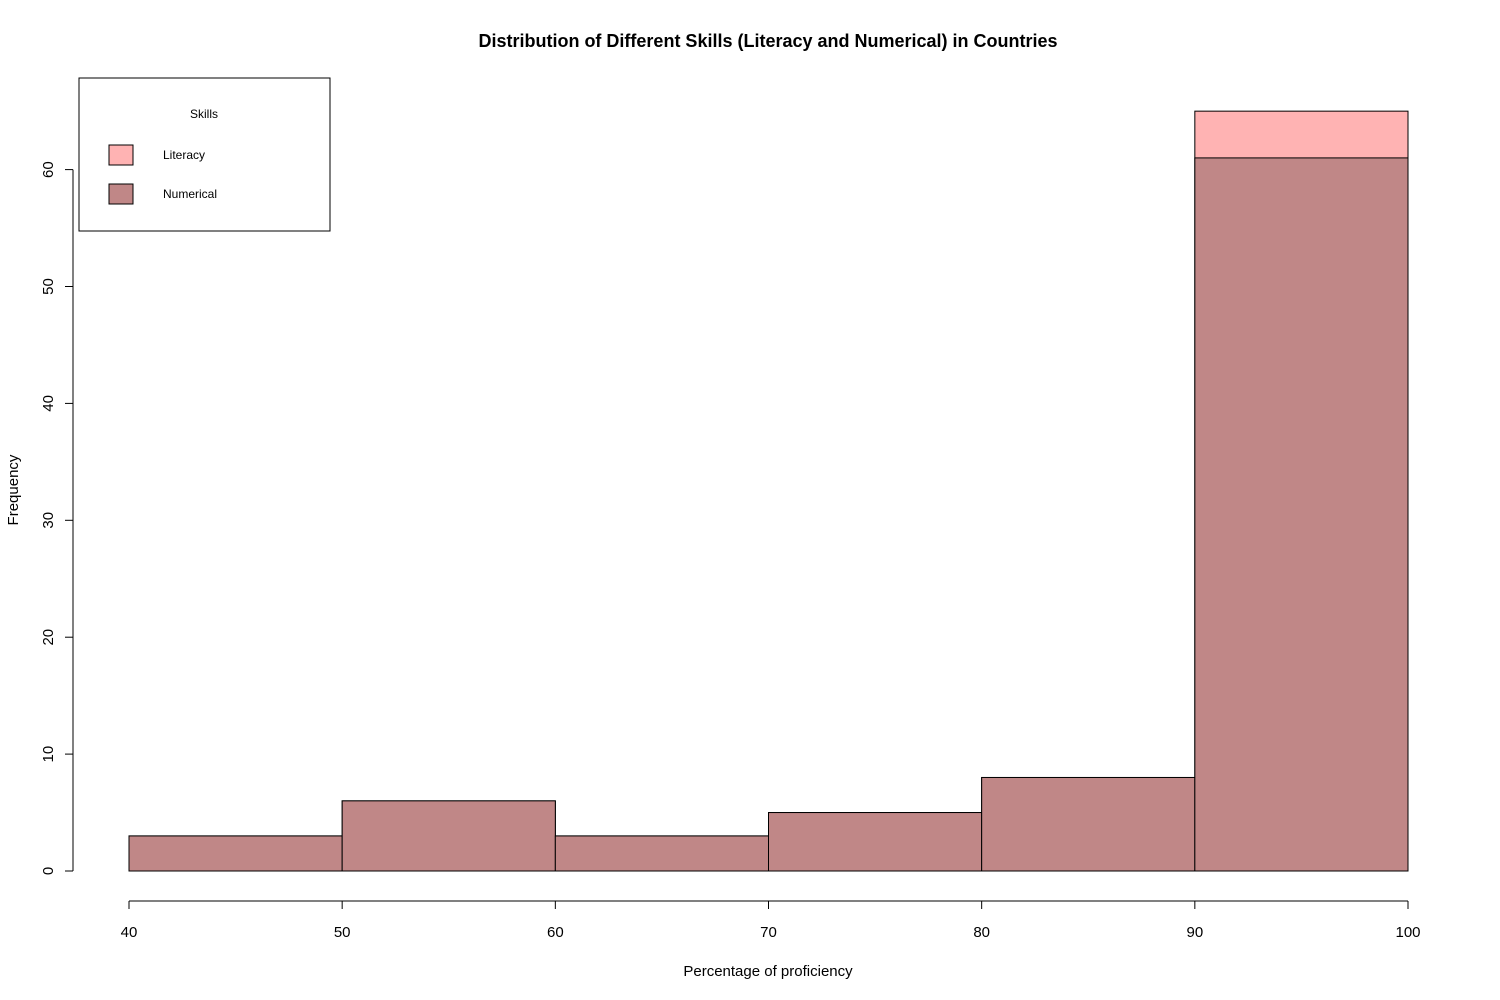 Image resolution: width=1500 pixels, height=1000 pixels. I want to click on x-tick-label: 80, so click(981, 932).